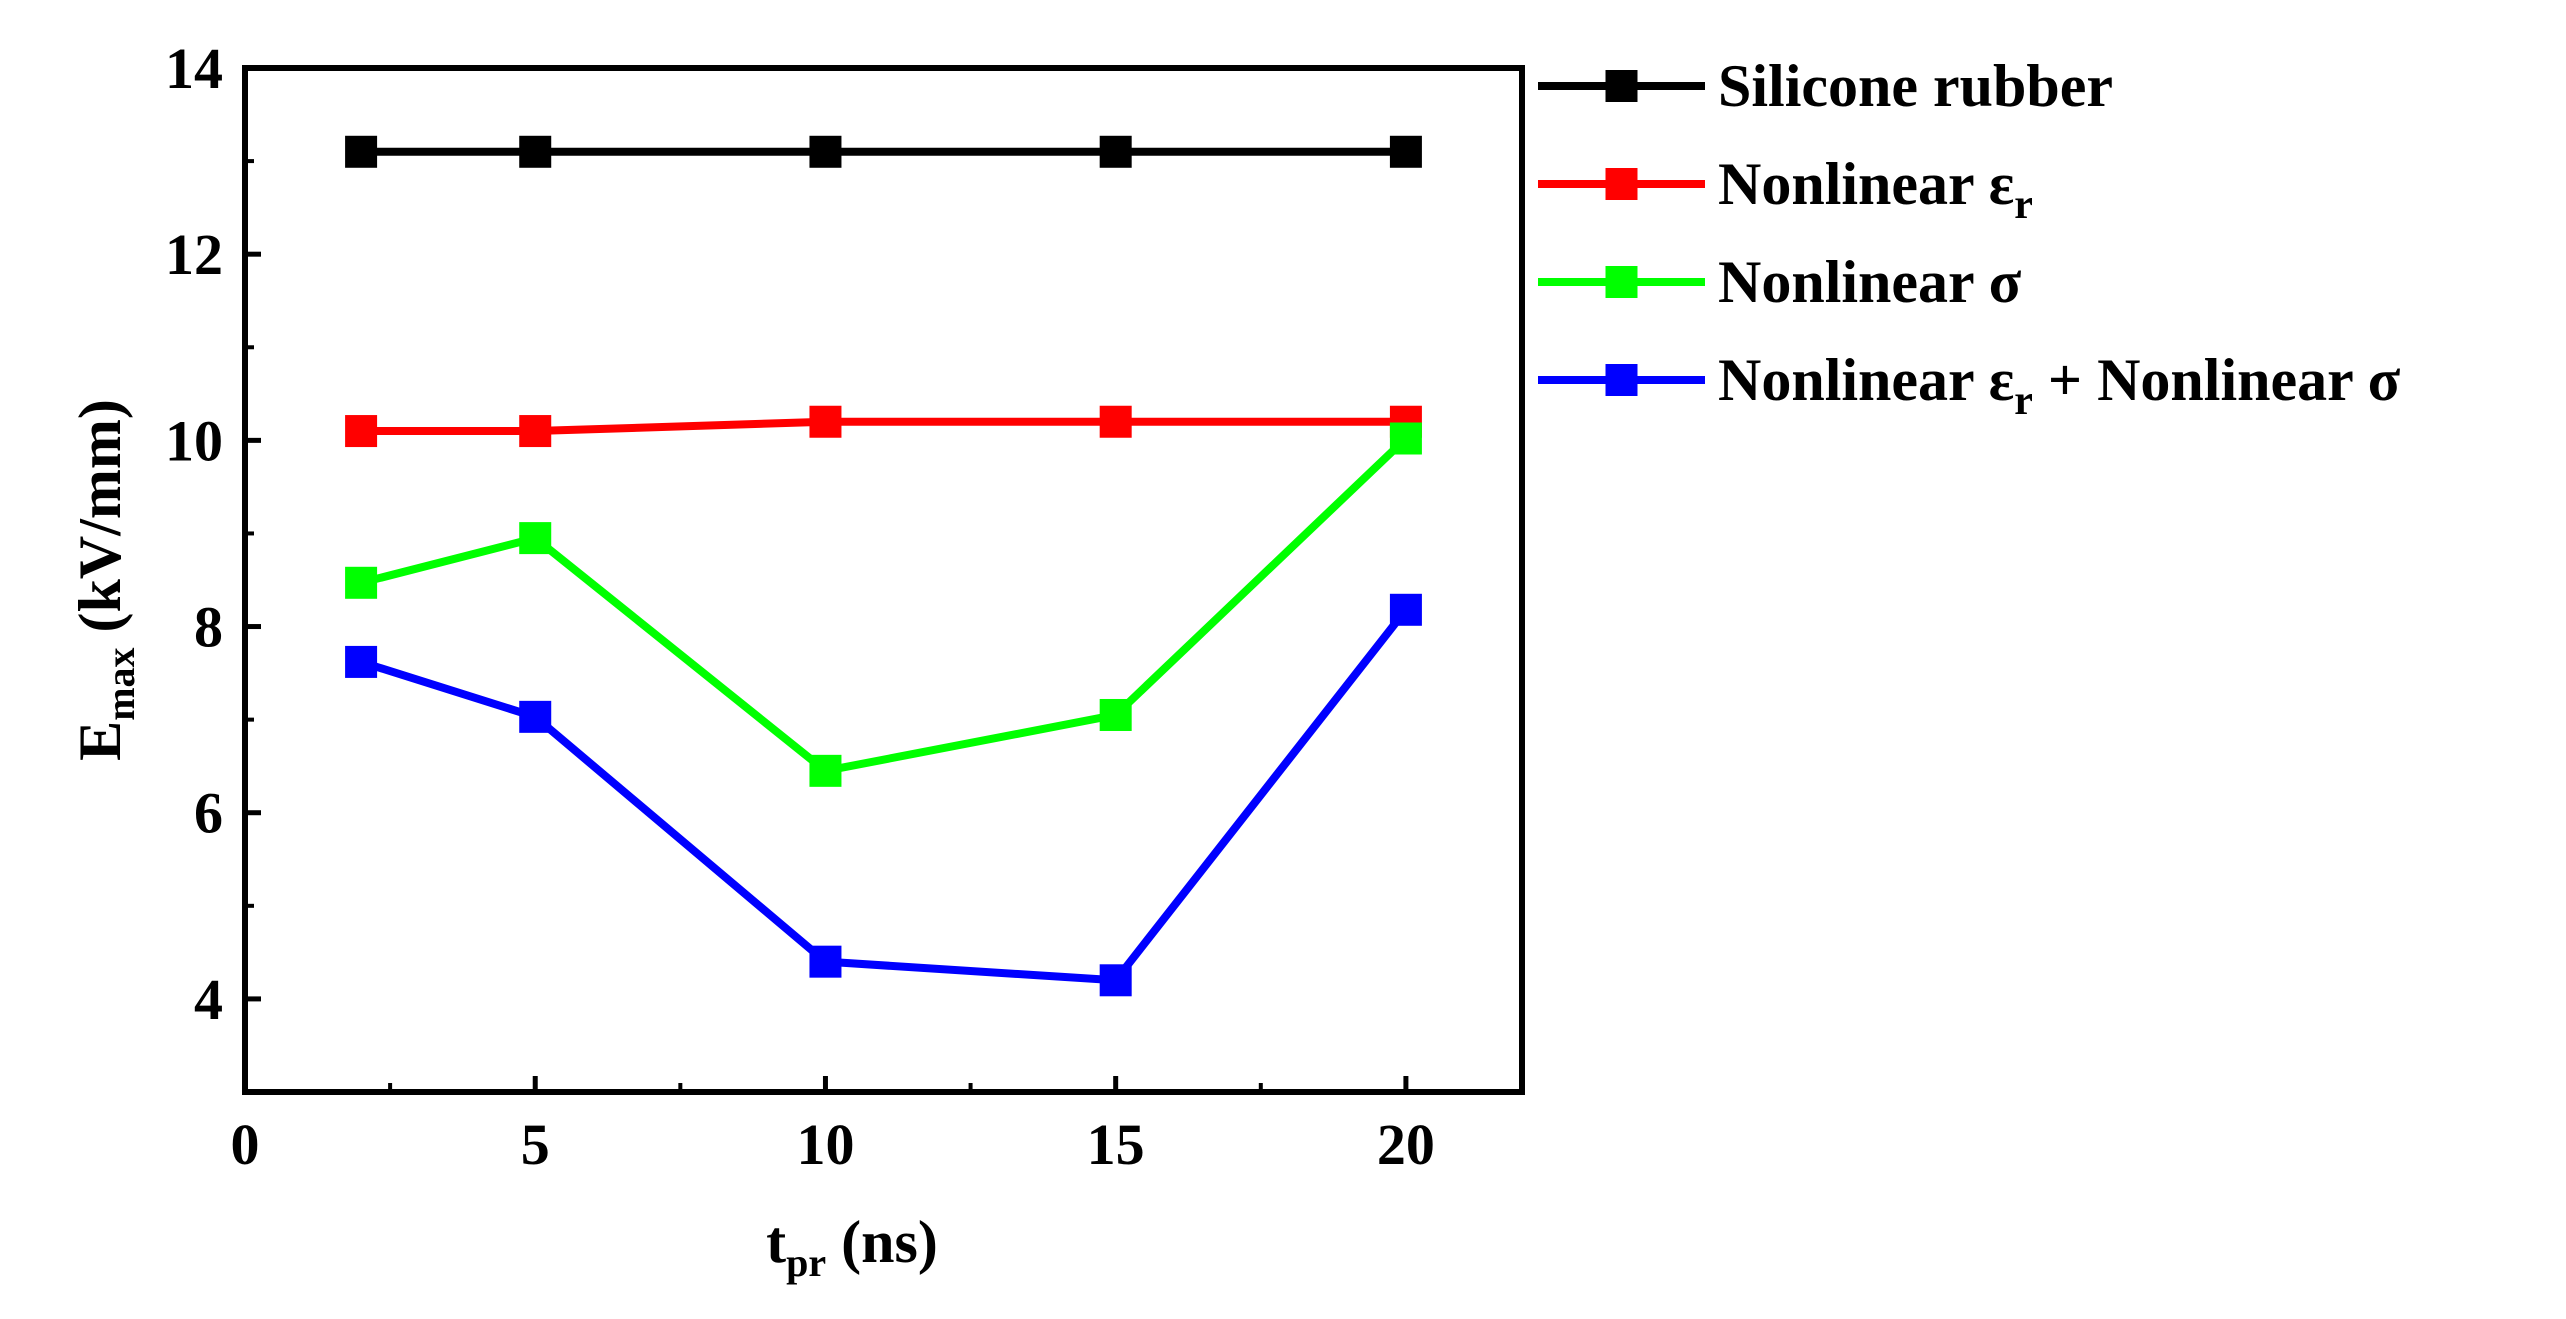 The image size is (2566, 1319). Describe the element at coordinates (245, 1144) in the screenshot. I see `x-tick-label: 0` at that location.